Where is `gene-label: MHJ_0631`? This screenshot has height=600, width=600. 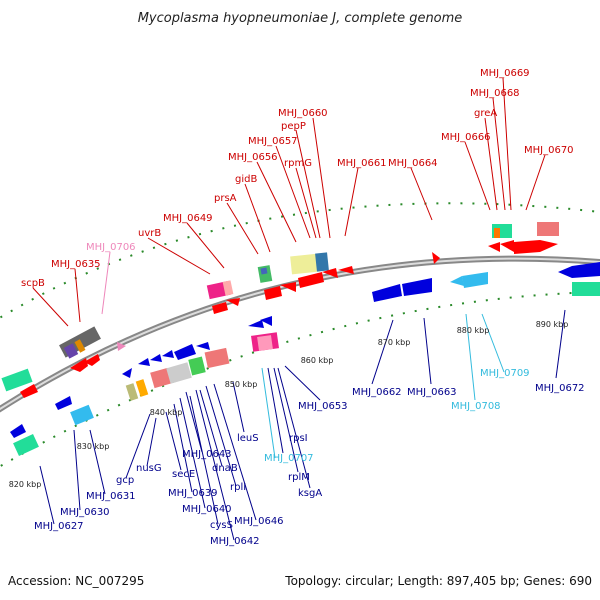
gene-label: MHJ_0631 is located at coordinates (111, 496).